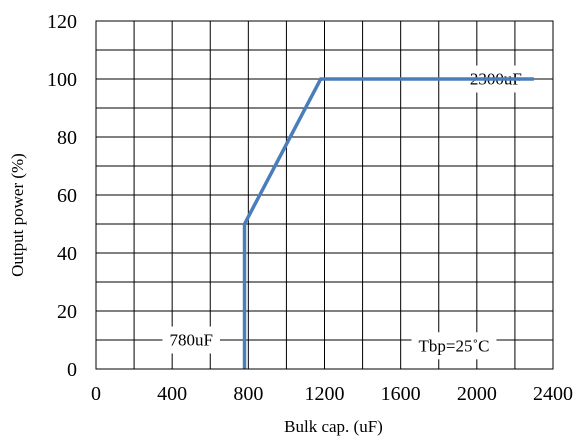  I want to click on annotation-temp: Tbp=25˚C, so click(454, 346).